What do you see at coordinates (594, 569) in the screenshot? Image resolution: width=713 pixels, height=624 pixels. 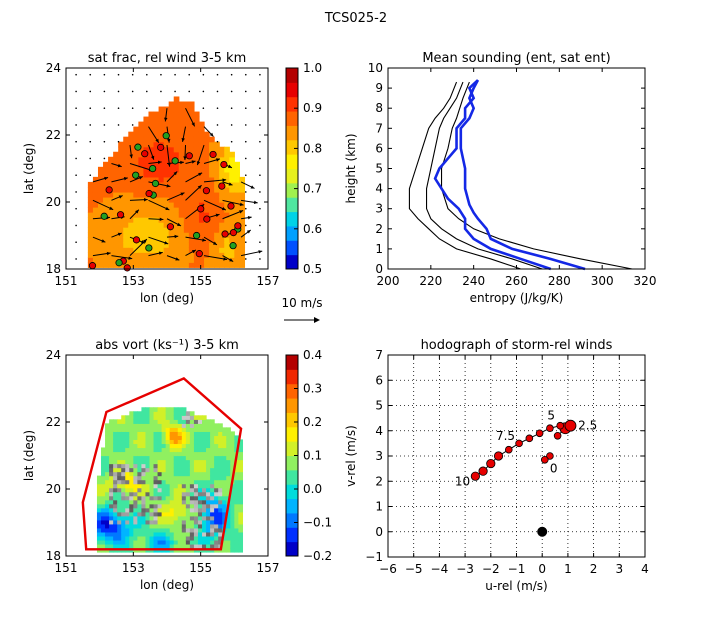 I see `x-tick-label: 2` at bounding box center [594, 569].